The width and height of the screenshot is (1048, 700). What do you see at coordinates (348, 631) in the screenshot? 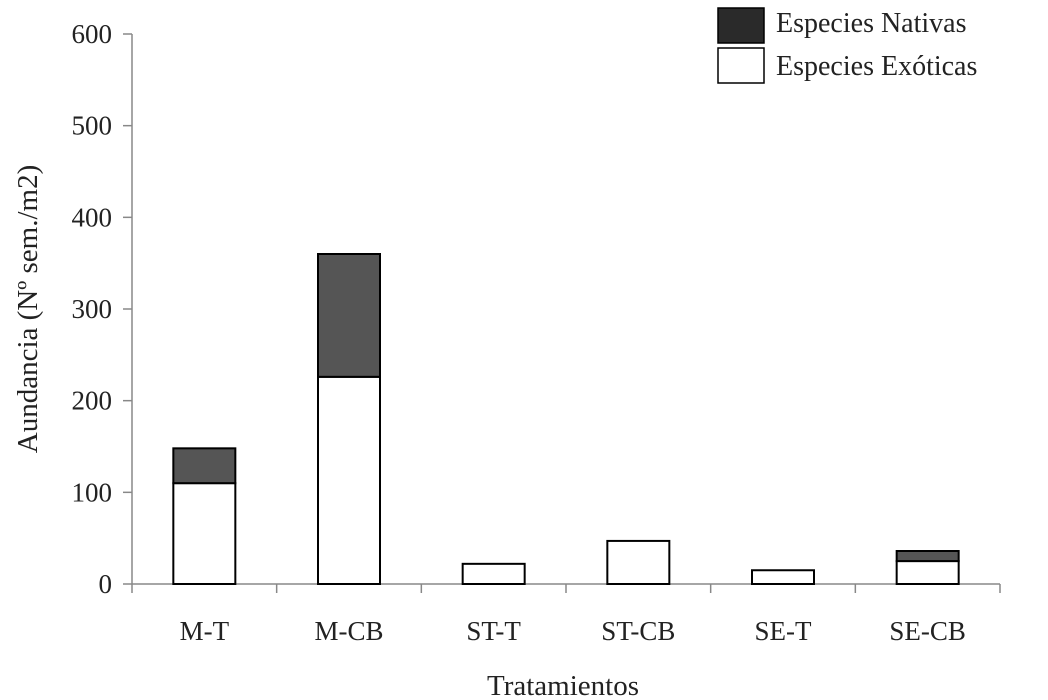
I see `x-tick-label: M-CB` at bounding box center [348, 631].